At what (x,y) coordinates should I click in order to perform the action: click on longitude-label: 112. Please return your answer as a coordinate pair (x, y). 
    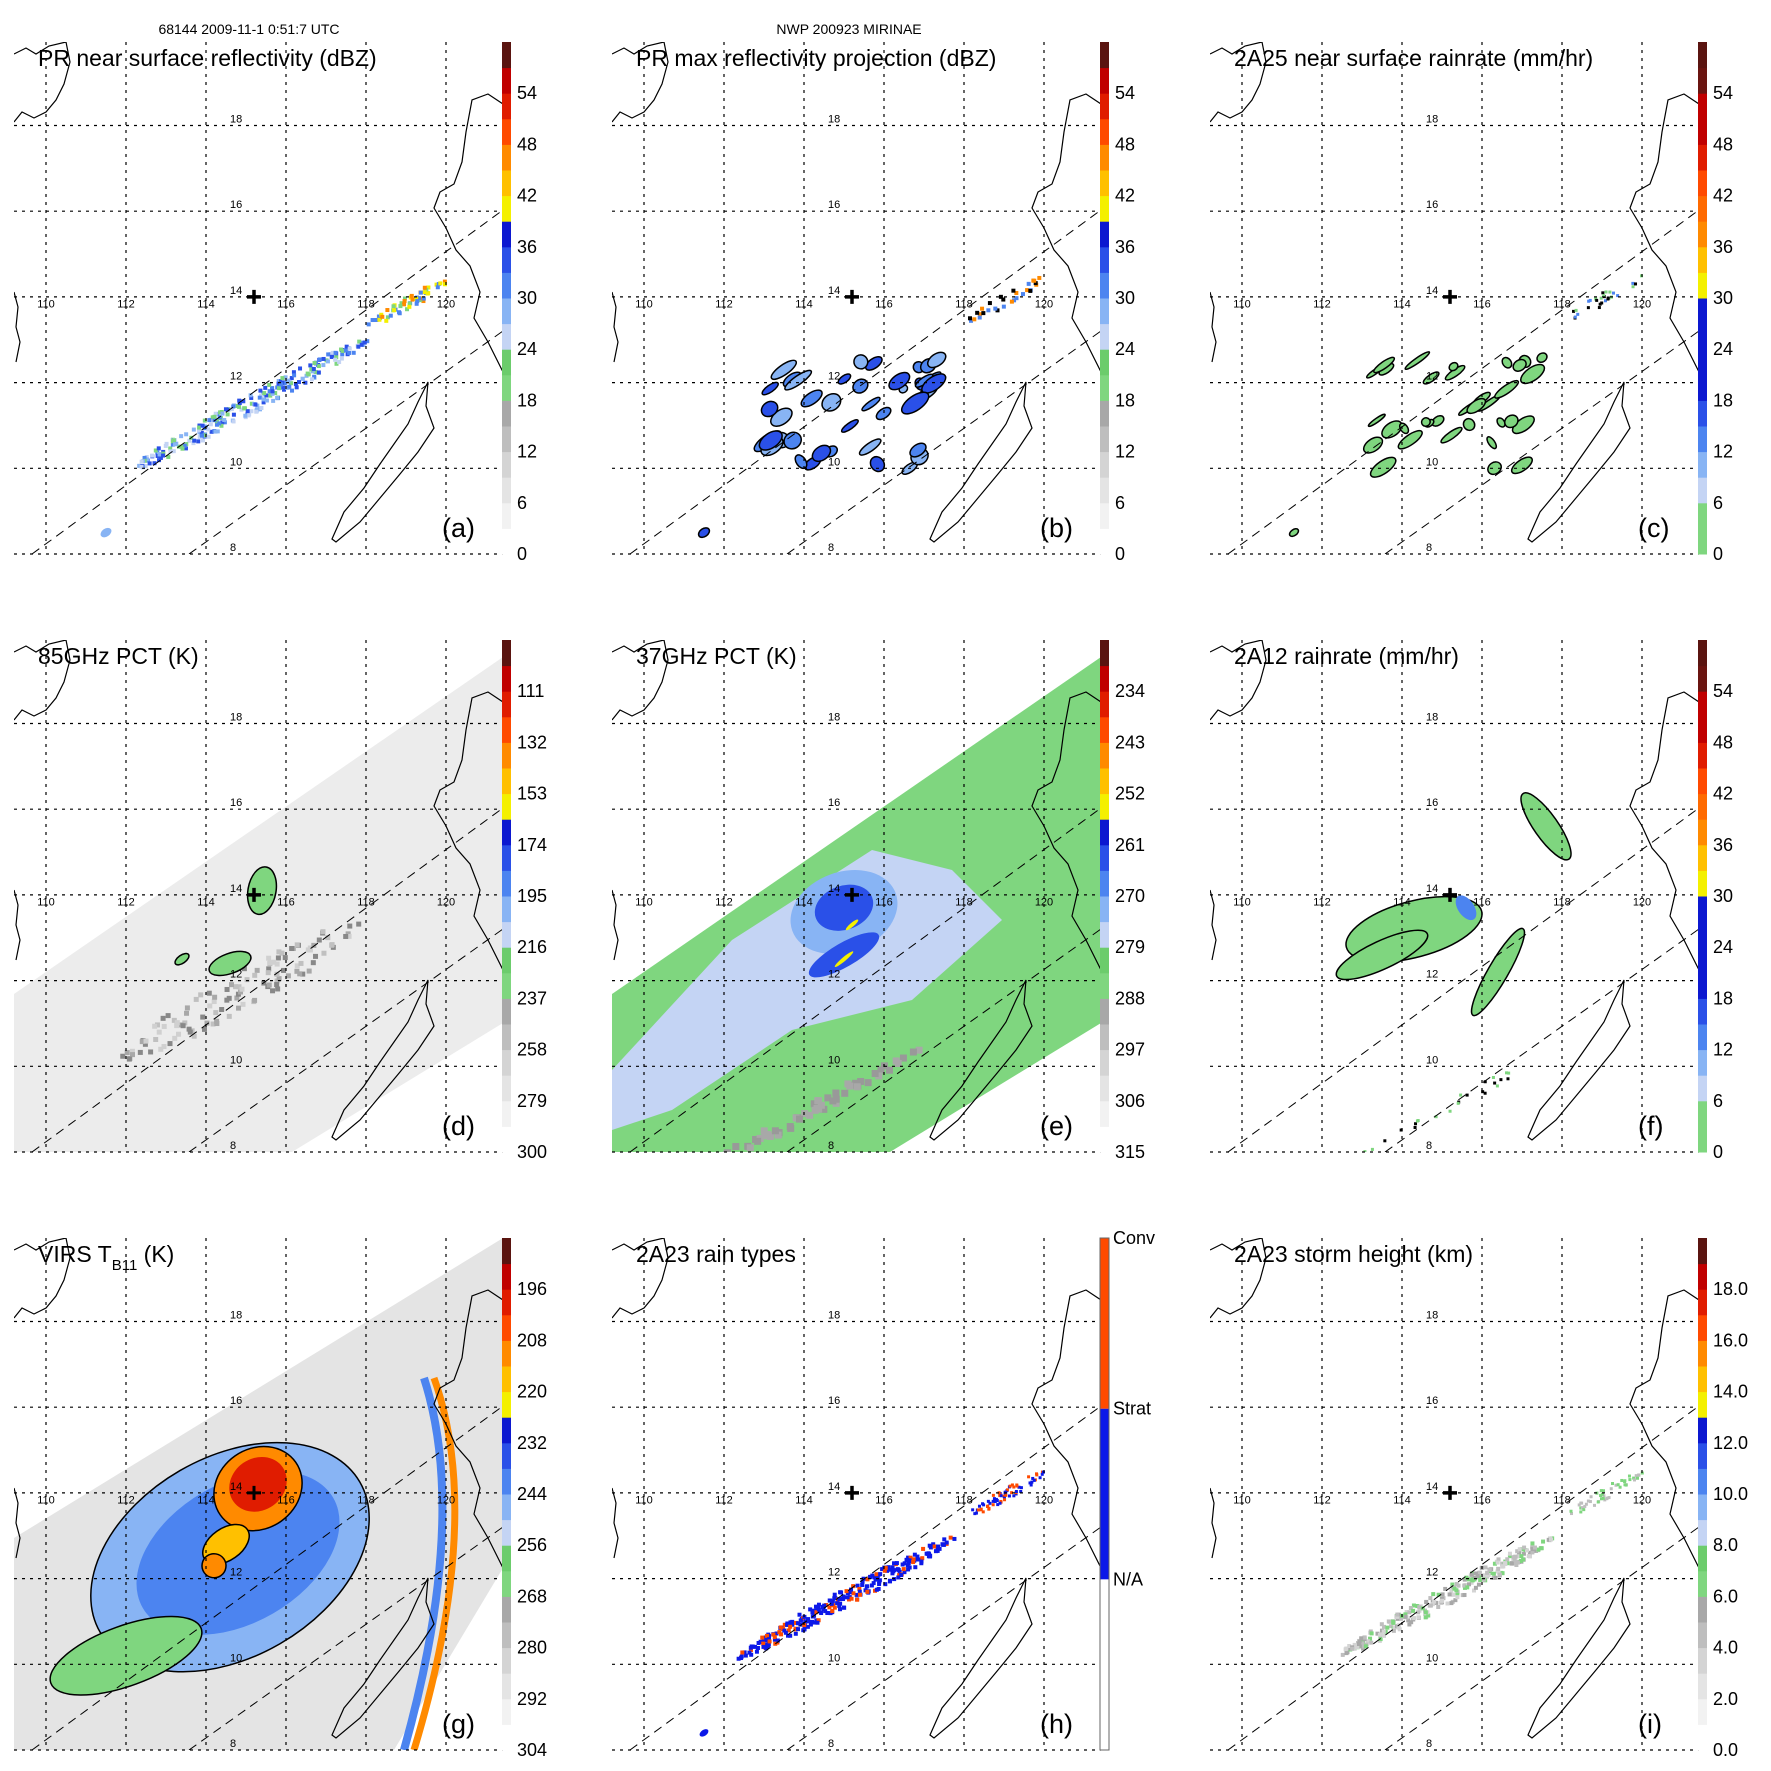
    Looking at the image, I should click on (724, 903).